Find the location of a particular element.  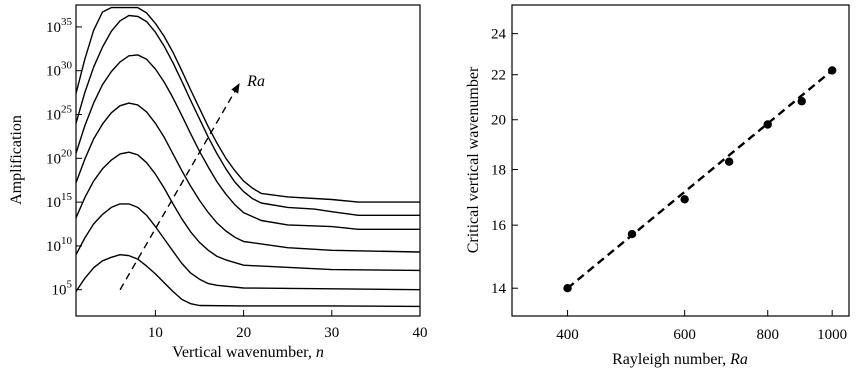

left-y-axis-title: Amplification is located at coordinates (16, 160).